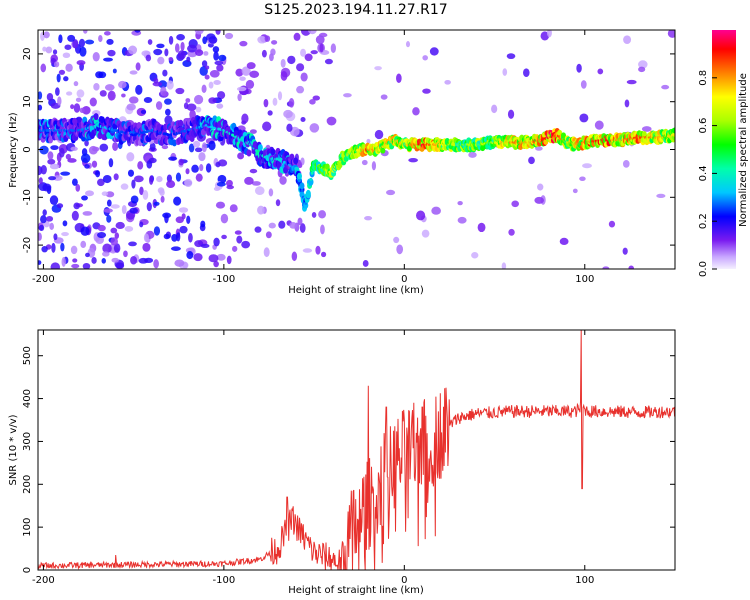 Image resolution: width=750 pixels, height=600 pixels. Describe the element at coordinates (27, 245) in the screenshot. I see `y-tick-label: -20` at that location.